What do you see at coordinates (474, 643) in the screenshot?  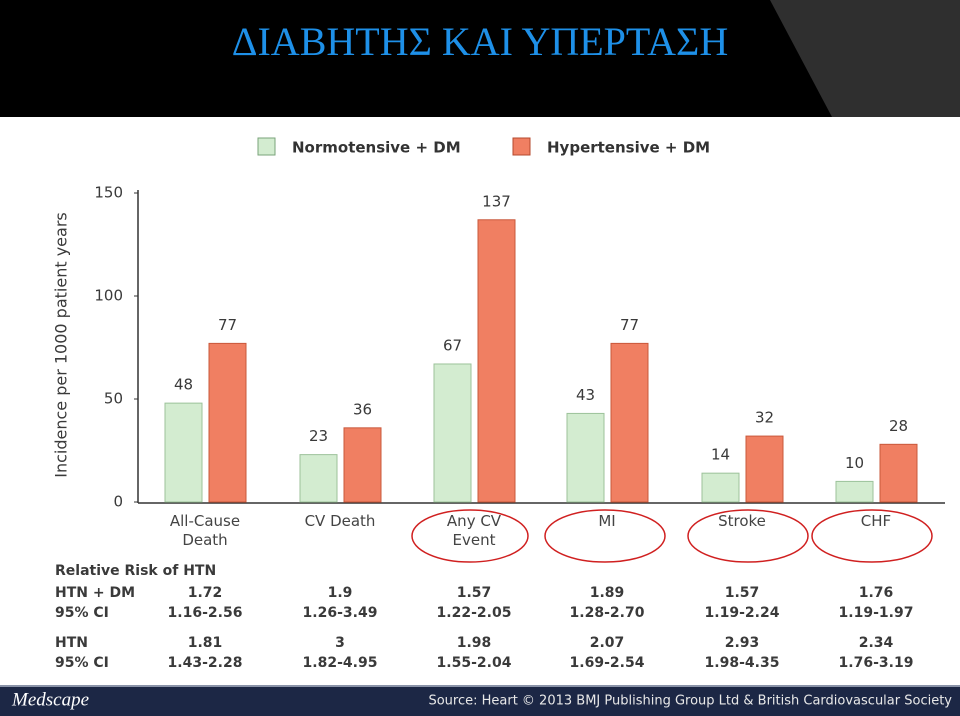 I see `table-cell: 1.98` at bounding box center [474, 643].